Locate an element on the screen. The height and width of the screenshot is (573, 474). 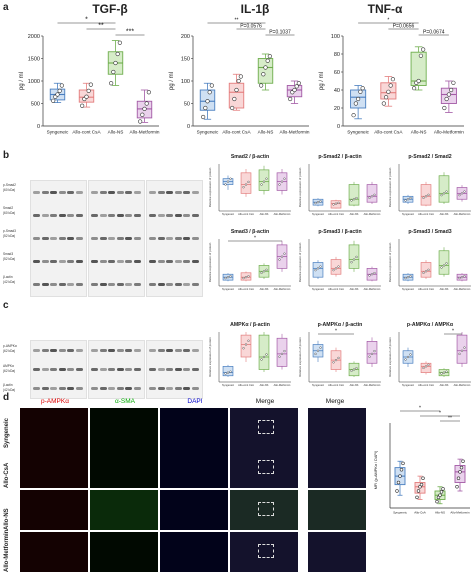
col-label-dapi: DAPI is located at coordinates (195, 401).